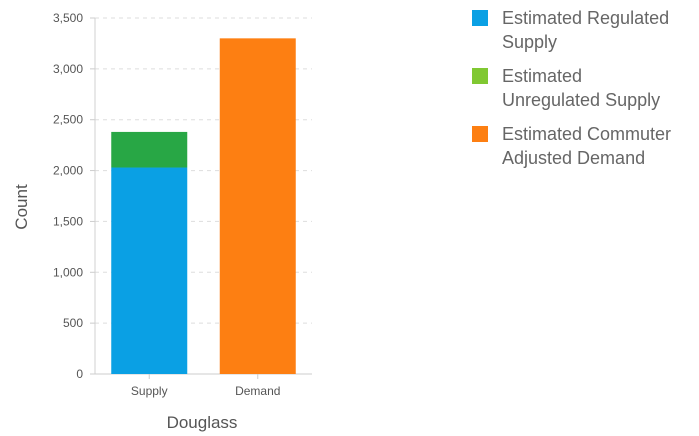  Describe the element at coordinates (79, 374) in the screenshot. I see `y-tick-label: 0` at that location.